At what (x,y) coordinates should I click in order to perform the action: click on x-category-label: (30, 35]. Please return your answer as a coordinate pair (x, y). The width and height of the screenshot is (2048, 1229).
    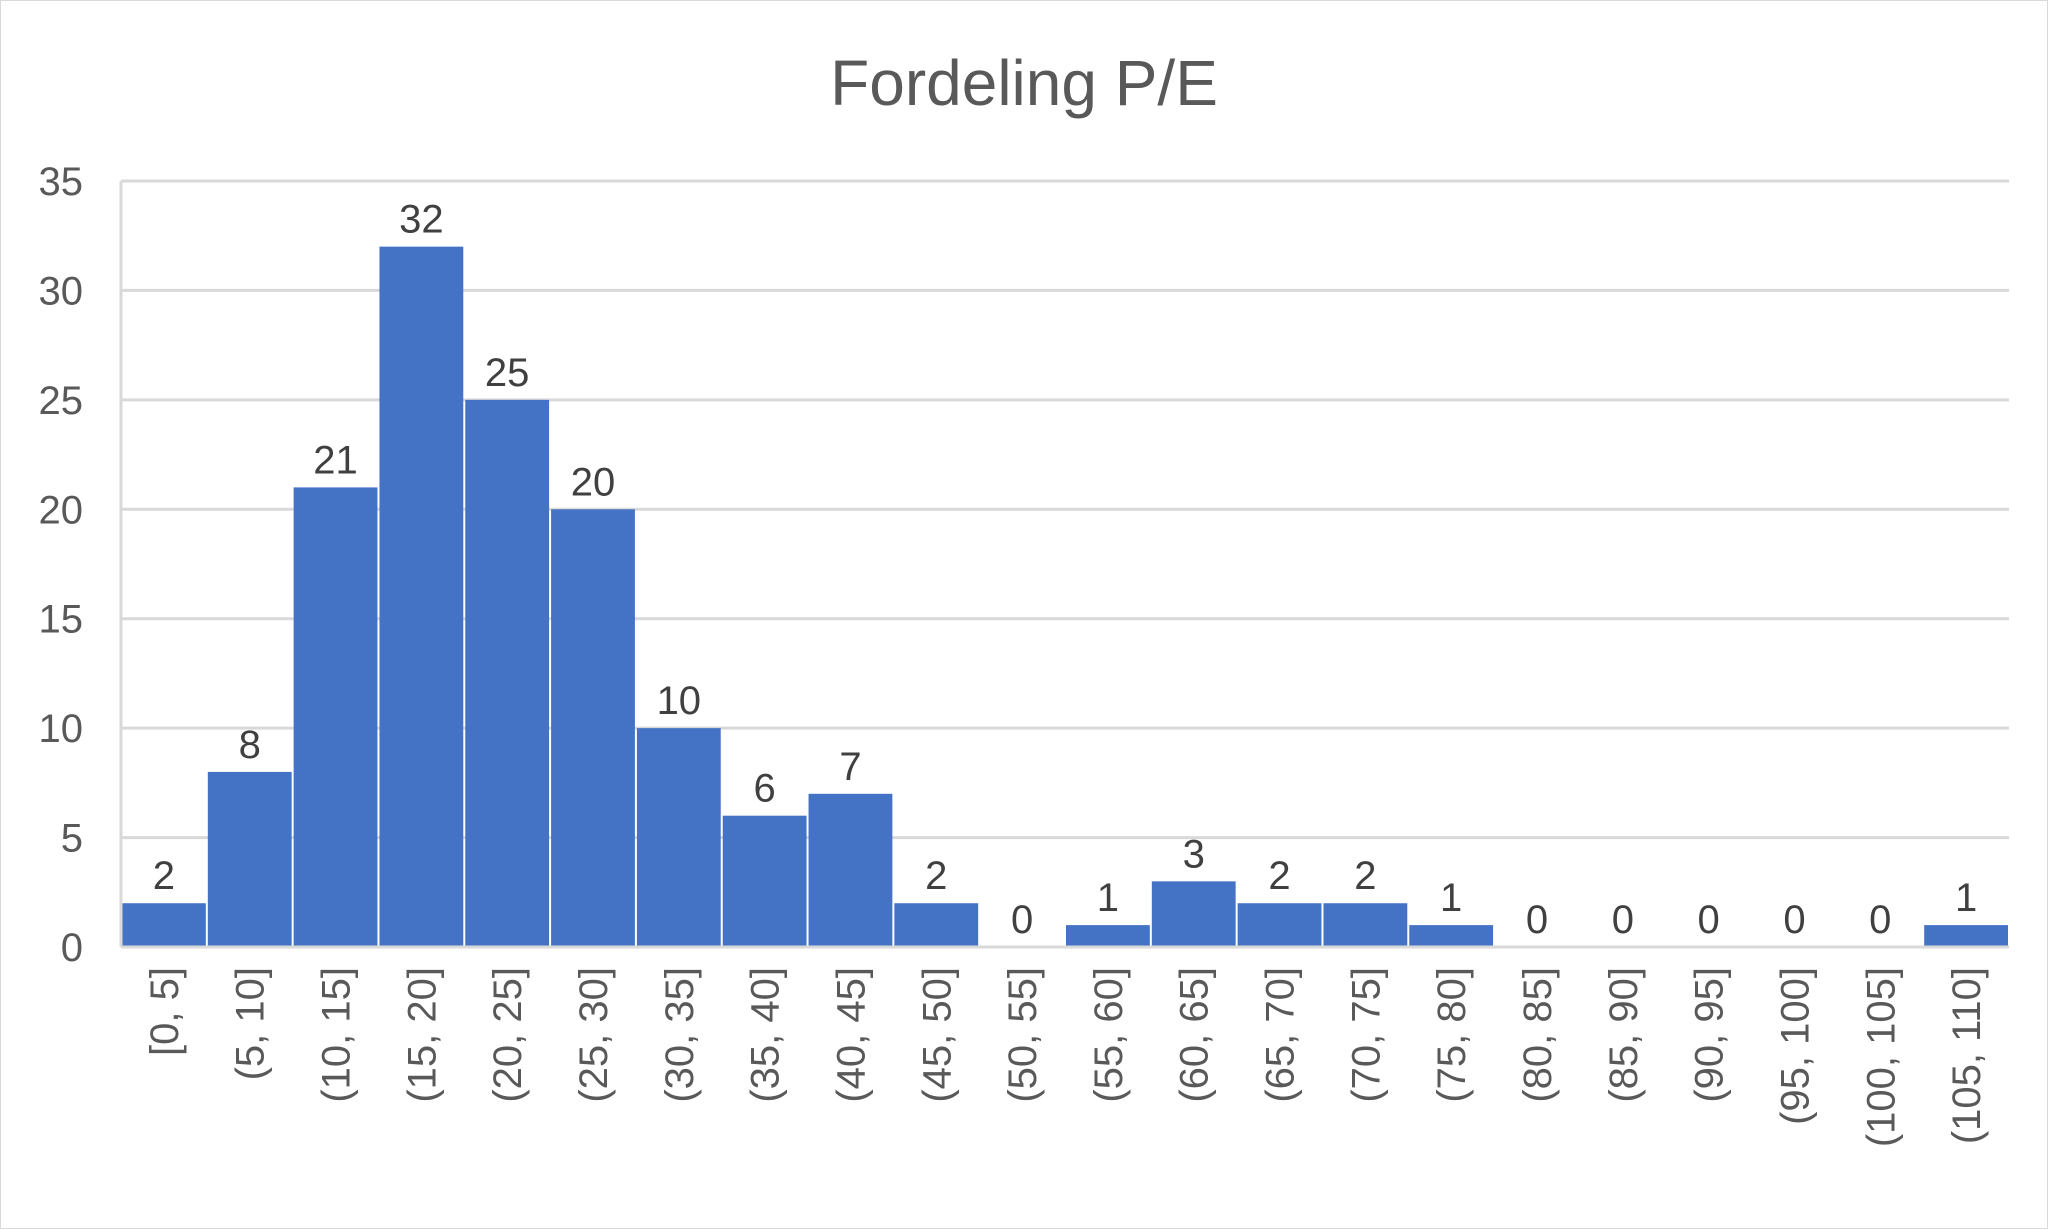
    Looking at the image, I should click on (680, 1035).